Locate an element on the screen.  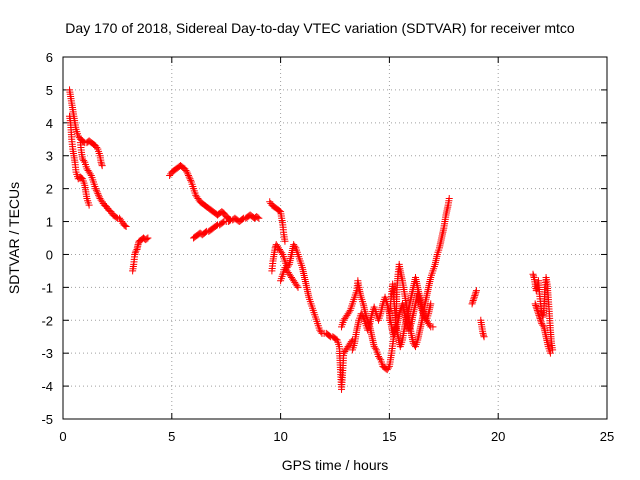
series-mtco-l is located at coordinates (410, 312).